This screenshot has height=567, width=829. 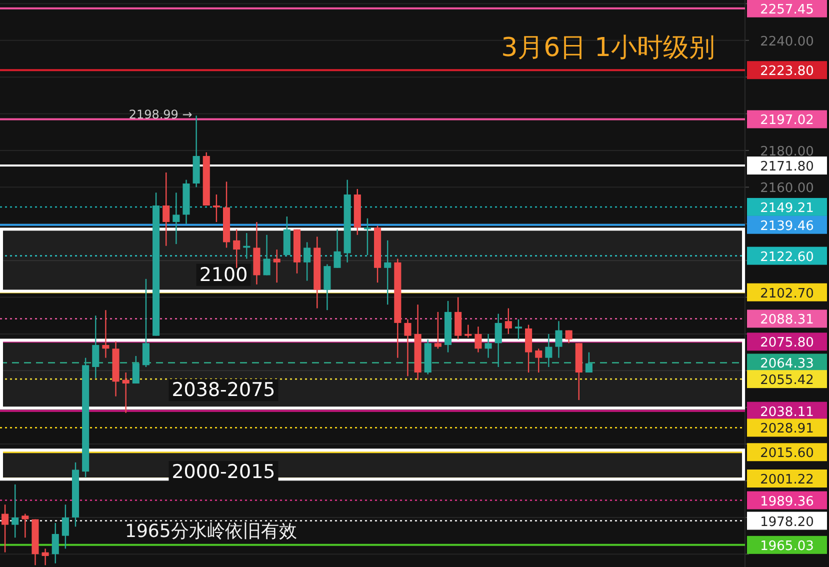 I want to click on ref-line-label: 2149.21, so click(x=787, y=208).